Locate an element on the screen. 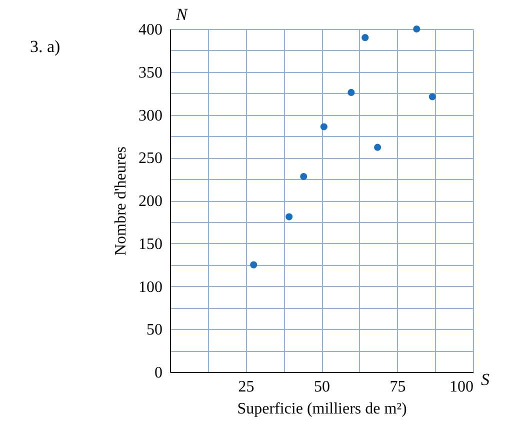  x-axis-title: Superficie (milliers de m²) is located at coordinates (322, 409).